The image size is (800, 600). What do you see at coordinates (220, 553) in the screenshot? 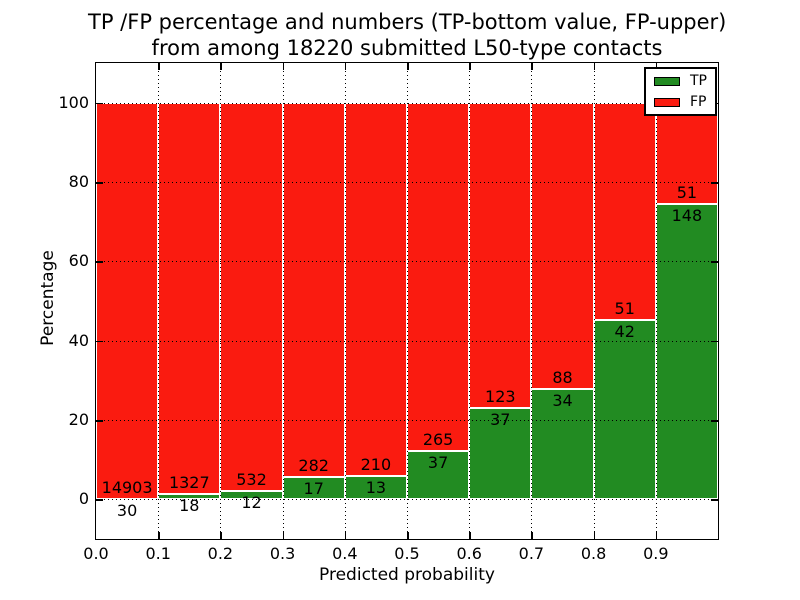
I see `x-tick-label: 0.2` at bounding box center [220, 553].